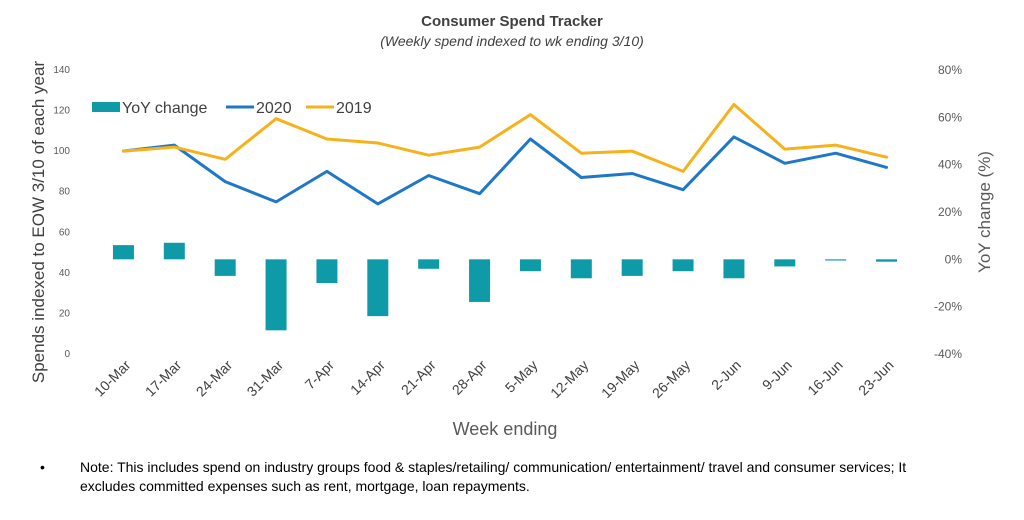 The image size is (1024, 520). What do you see at coordinates (950, 70) in the screenshot?
I see `y-right-tick-label: 80%` at bounding box center [950, 70].